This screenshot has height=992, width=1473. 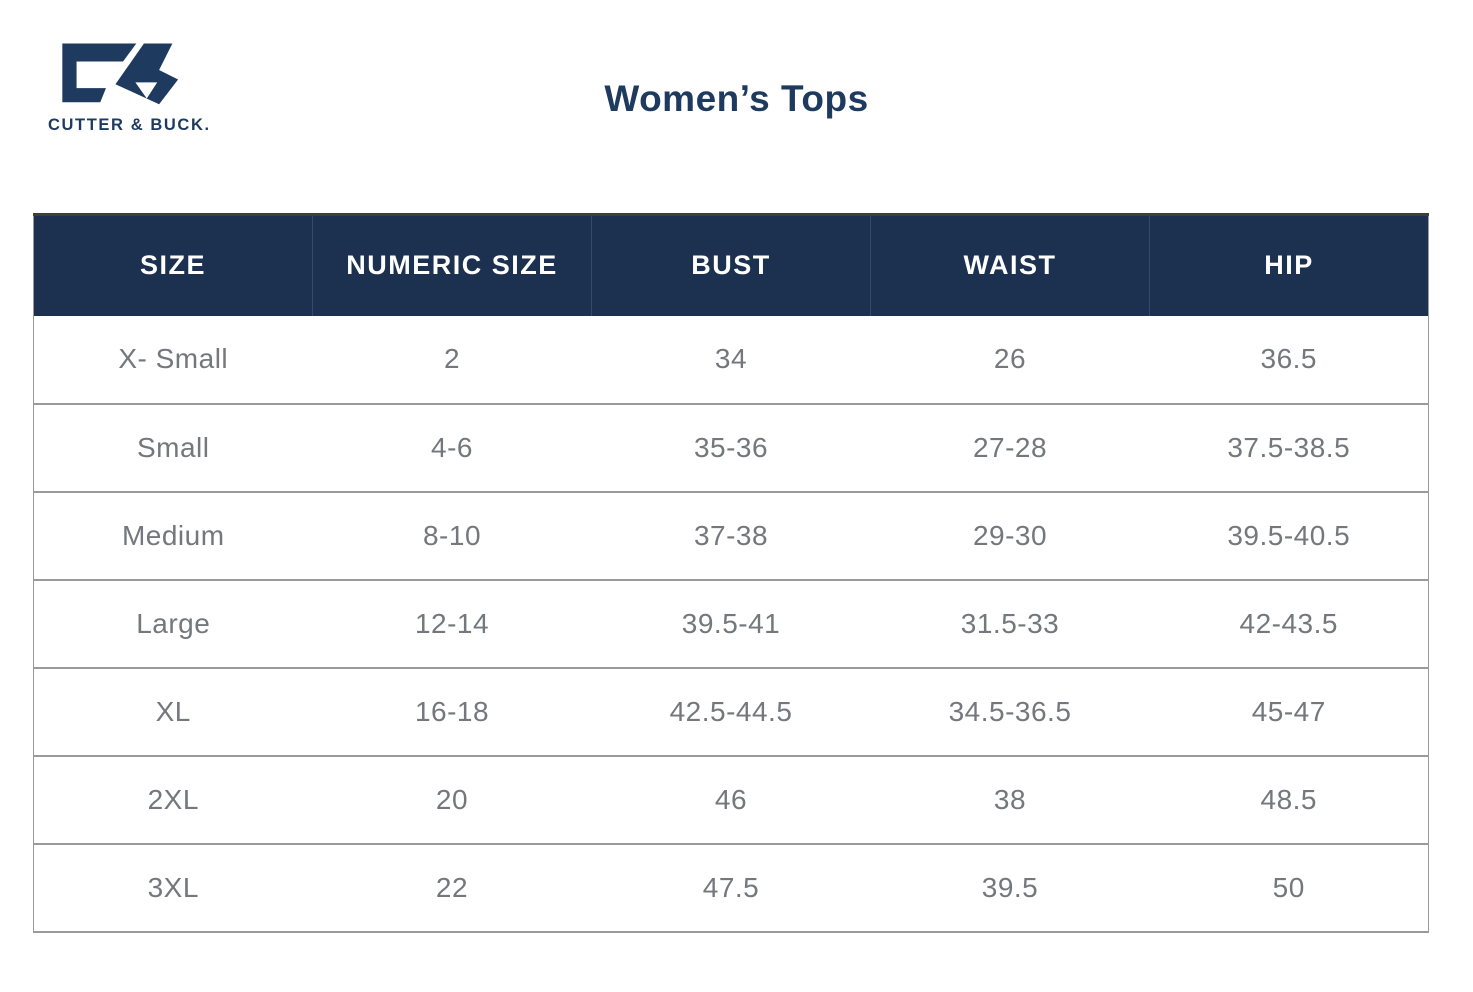 I want to click on table-cell: 27-28, so click(x=1010, y=448).